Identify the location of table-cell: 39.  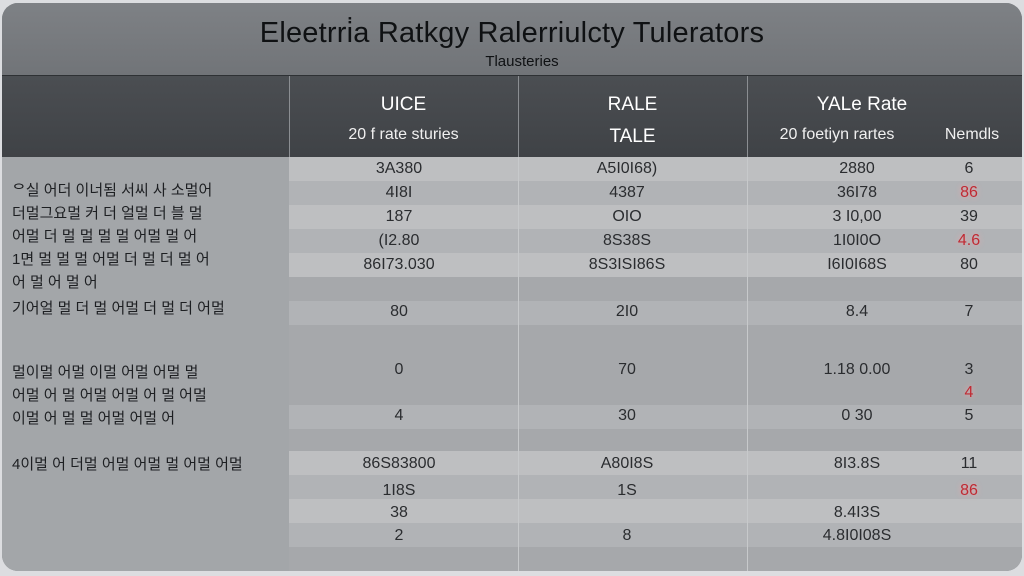
(969, 216).